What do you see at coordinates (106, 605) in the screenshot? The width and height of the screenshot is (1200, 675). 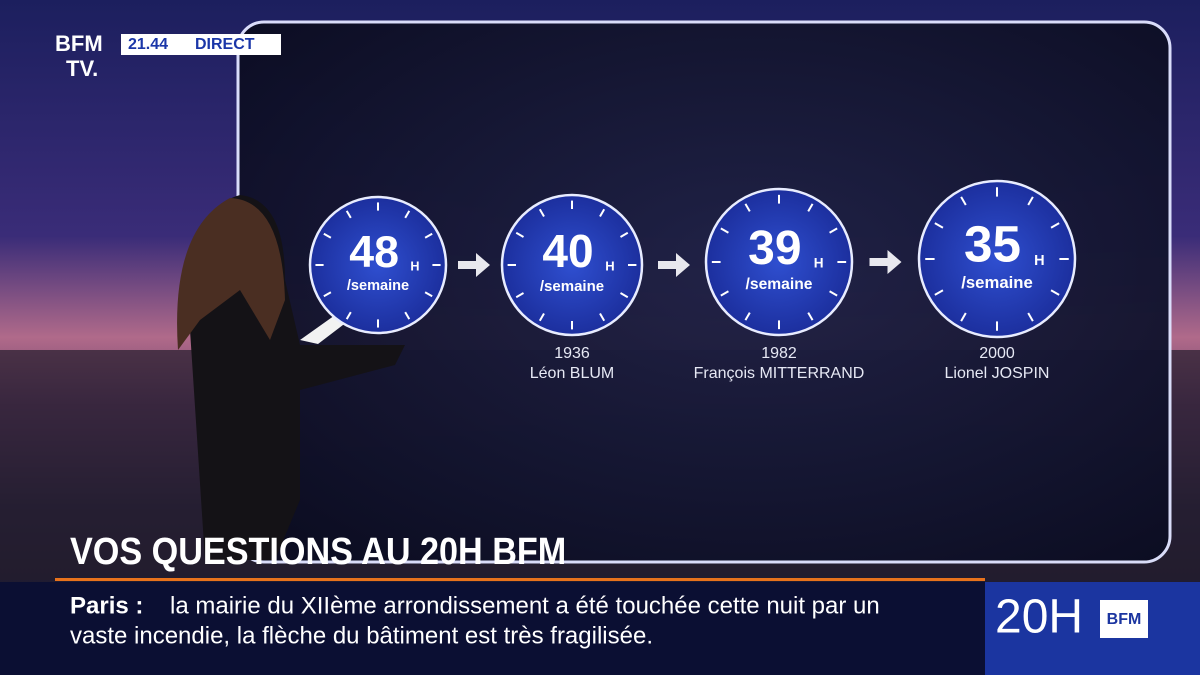 I see `ticker-place: Paris :` at bounding box center [106, 605].